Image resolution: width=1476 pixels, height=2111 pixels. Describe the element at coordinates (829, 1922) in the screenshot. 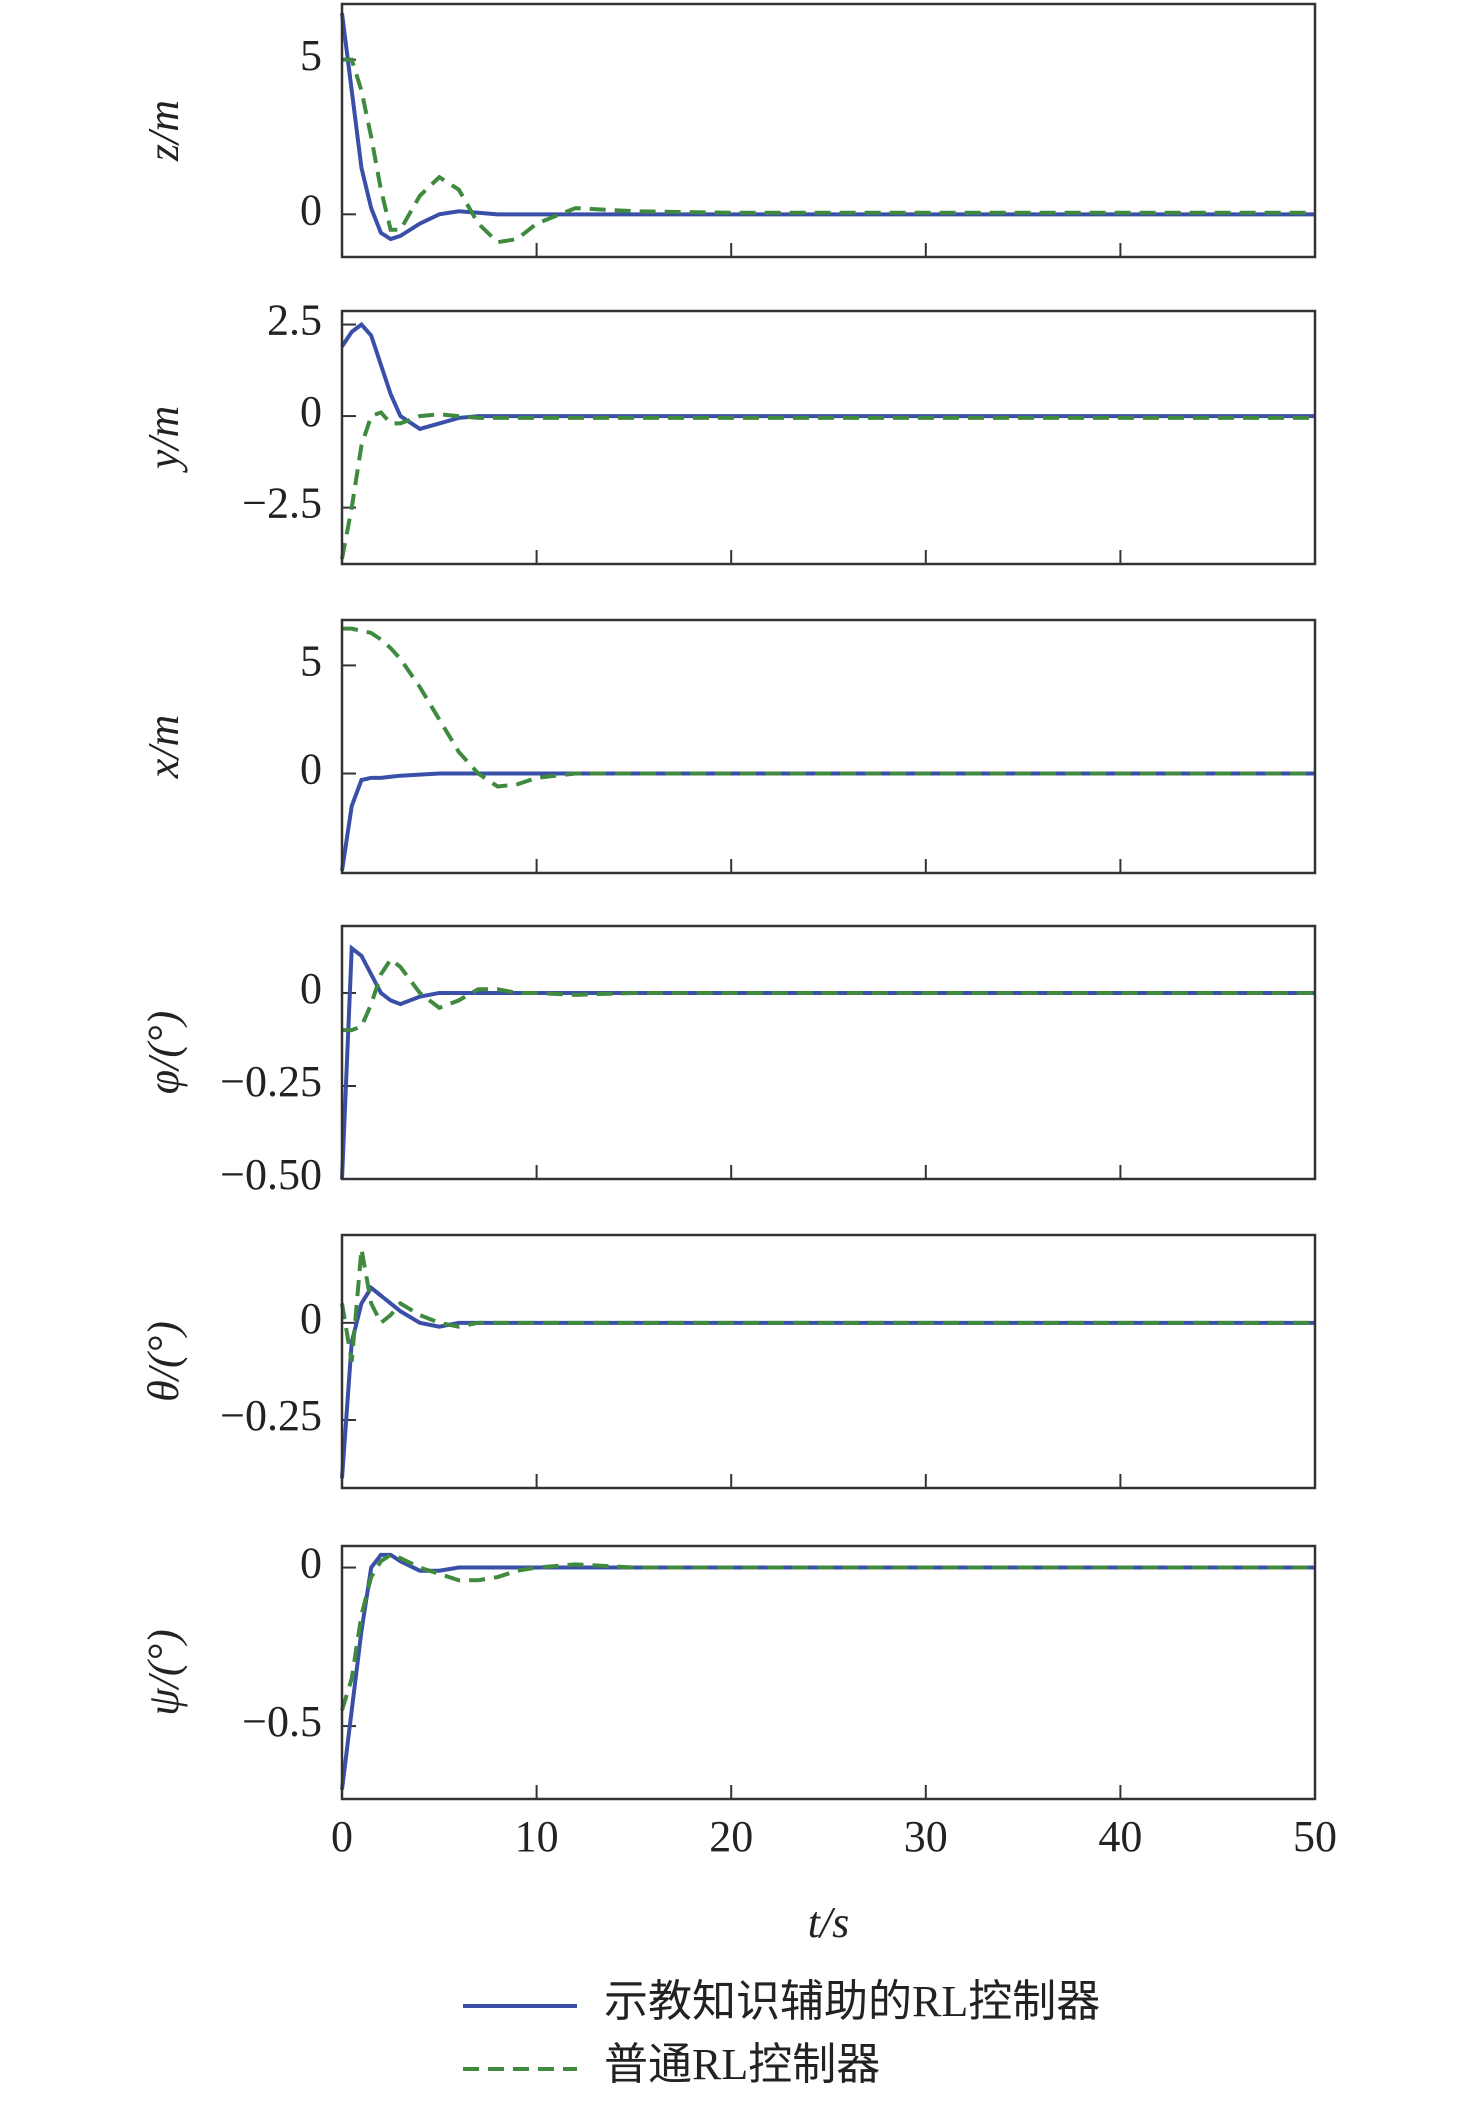

I see `x-axis-label: t/s` at that location.